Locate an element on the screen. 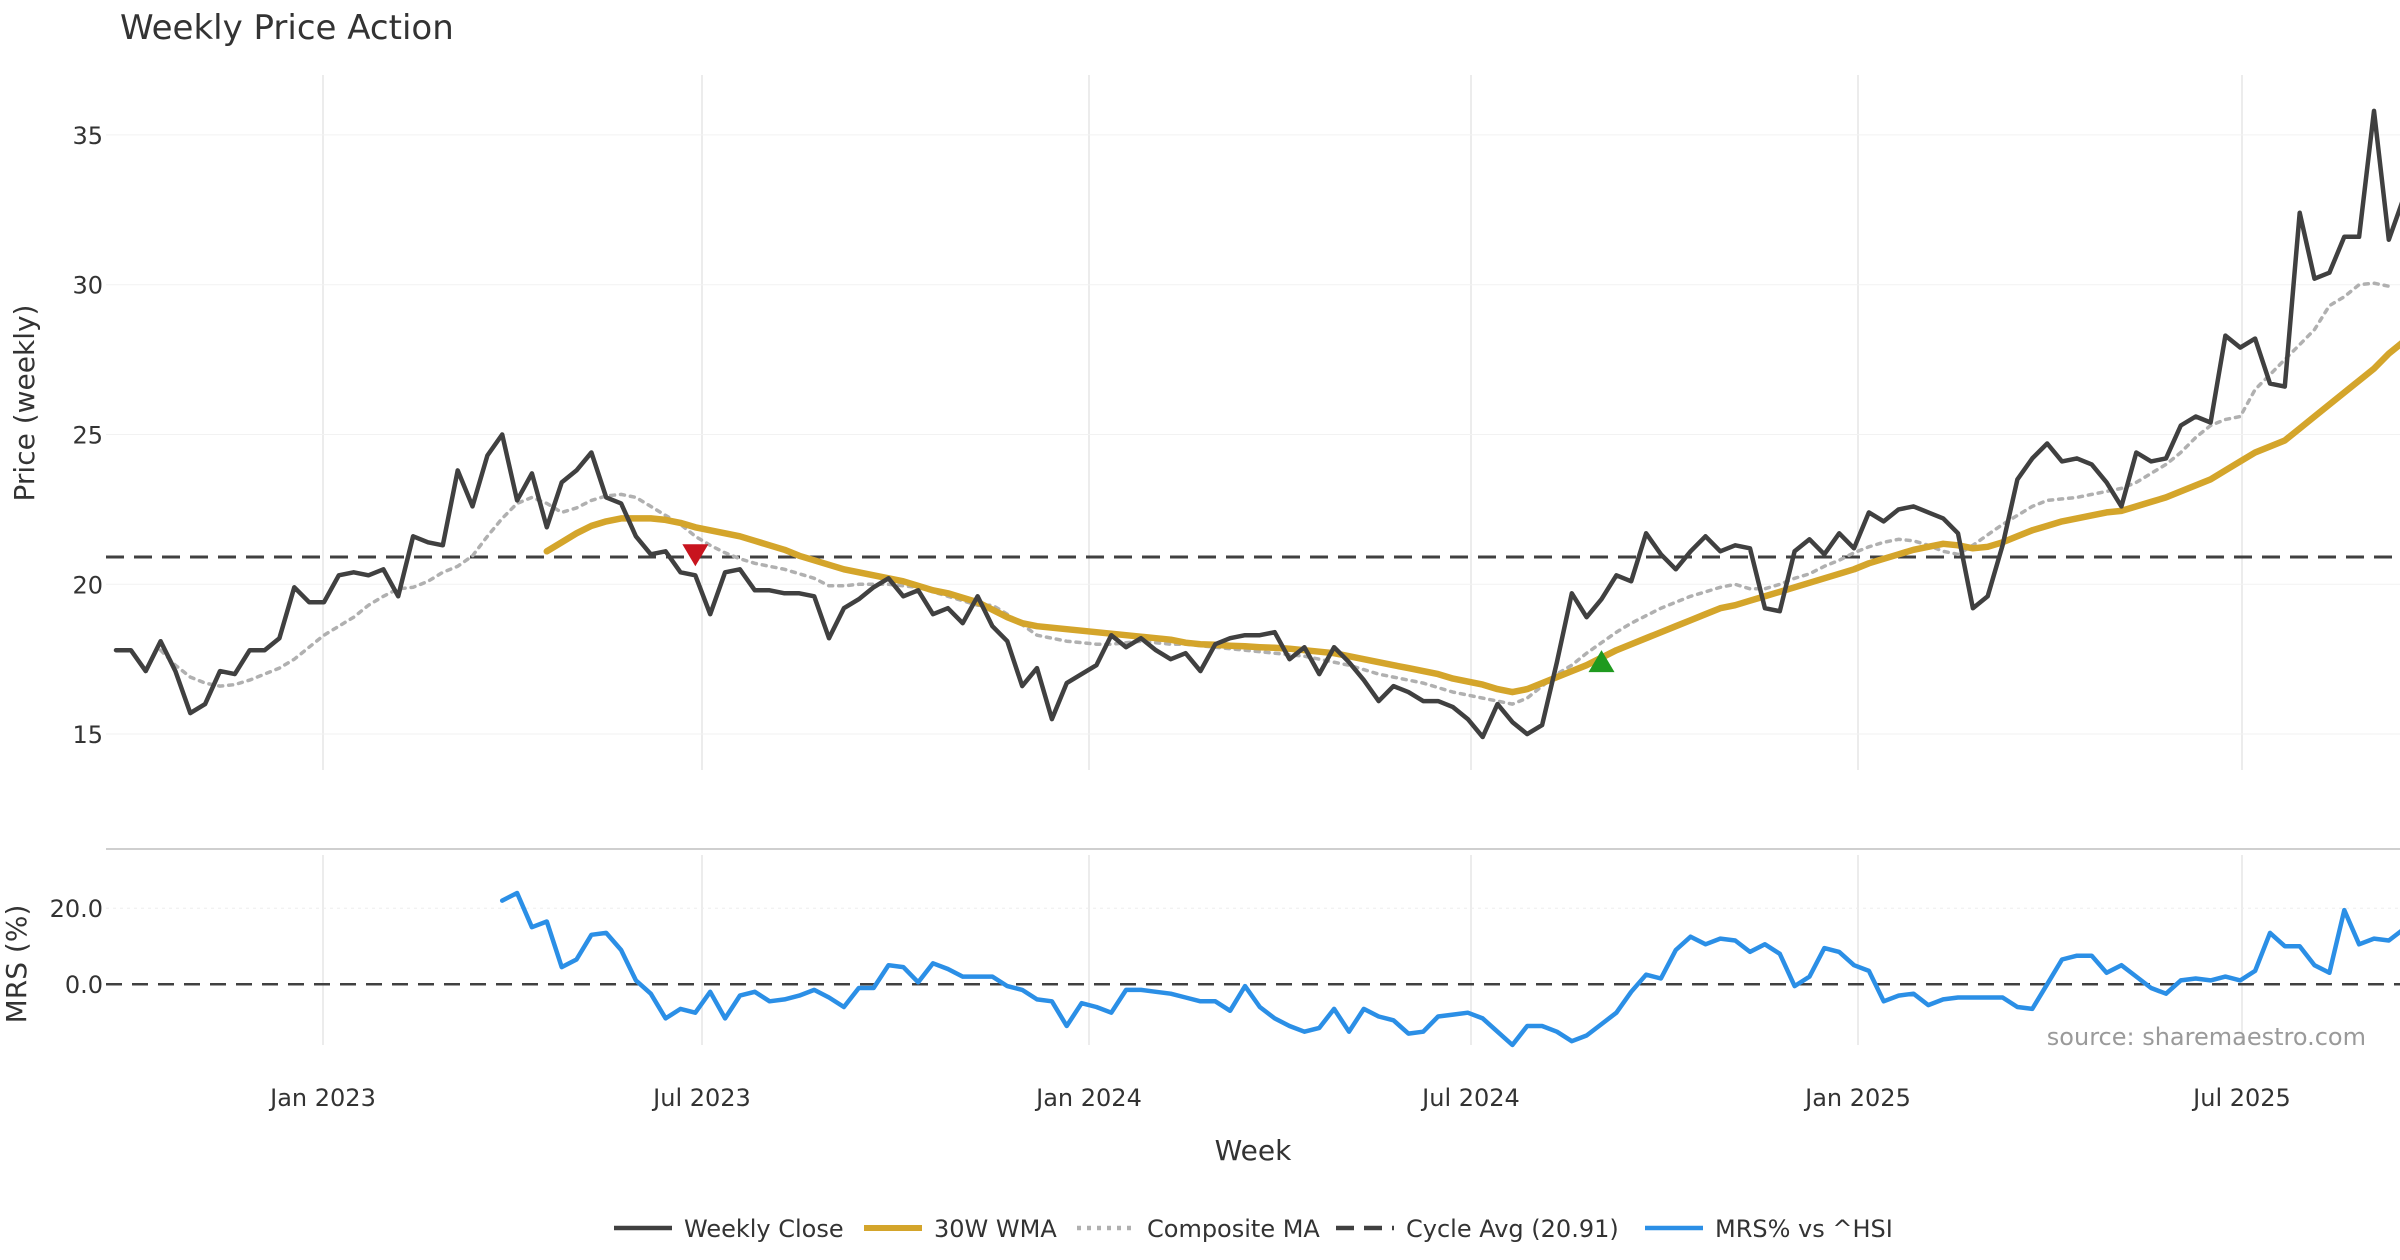 The image size is (2400, 1260). x-tick-label: Jul 2023 is located at coordinates (701, 1098).